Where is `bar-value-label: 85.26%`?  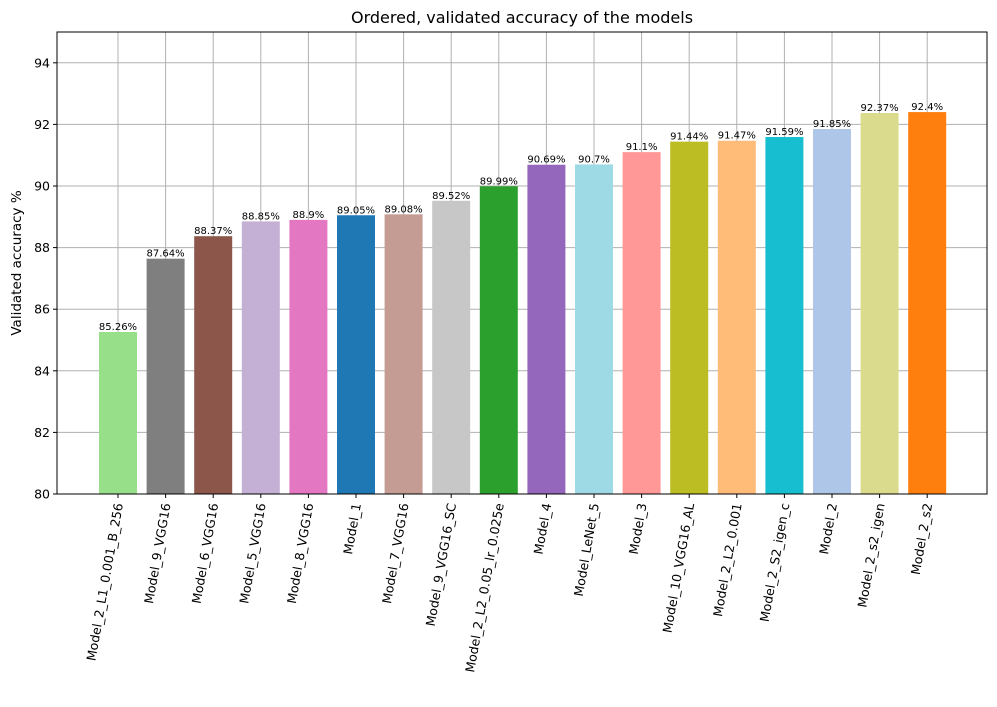
bar-value-label: 85.26% is located at coordinates (118, 327).